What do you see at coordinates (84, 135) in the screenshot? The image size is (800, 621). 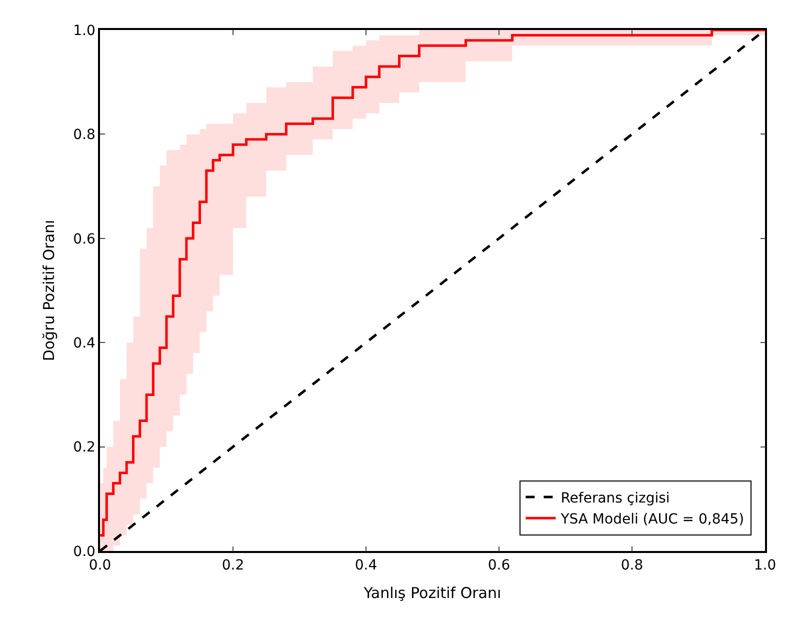 I see `y-tick-label: 0.8` at bounding box center [84, 135].